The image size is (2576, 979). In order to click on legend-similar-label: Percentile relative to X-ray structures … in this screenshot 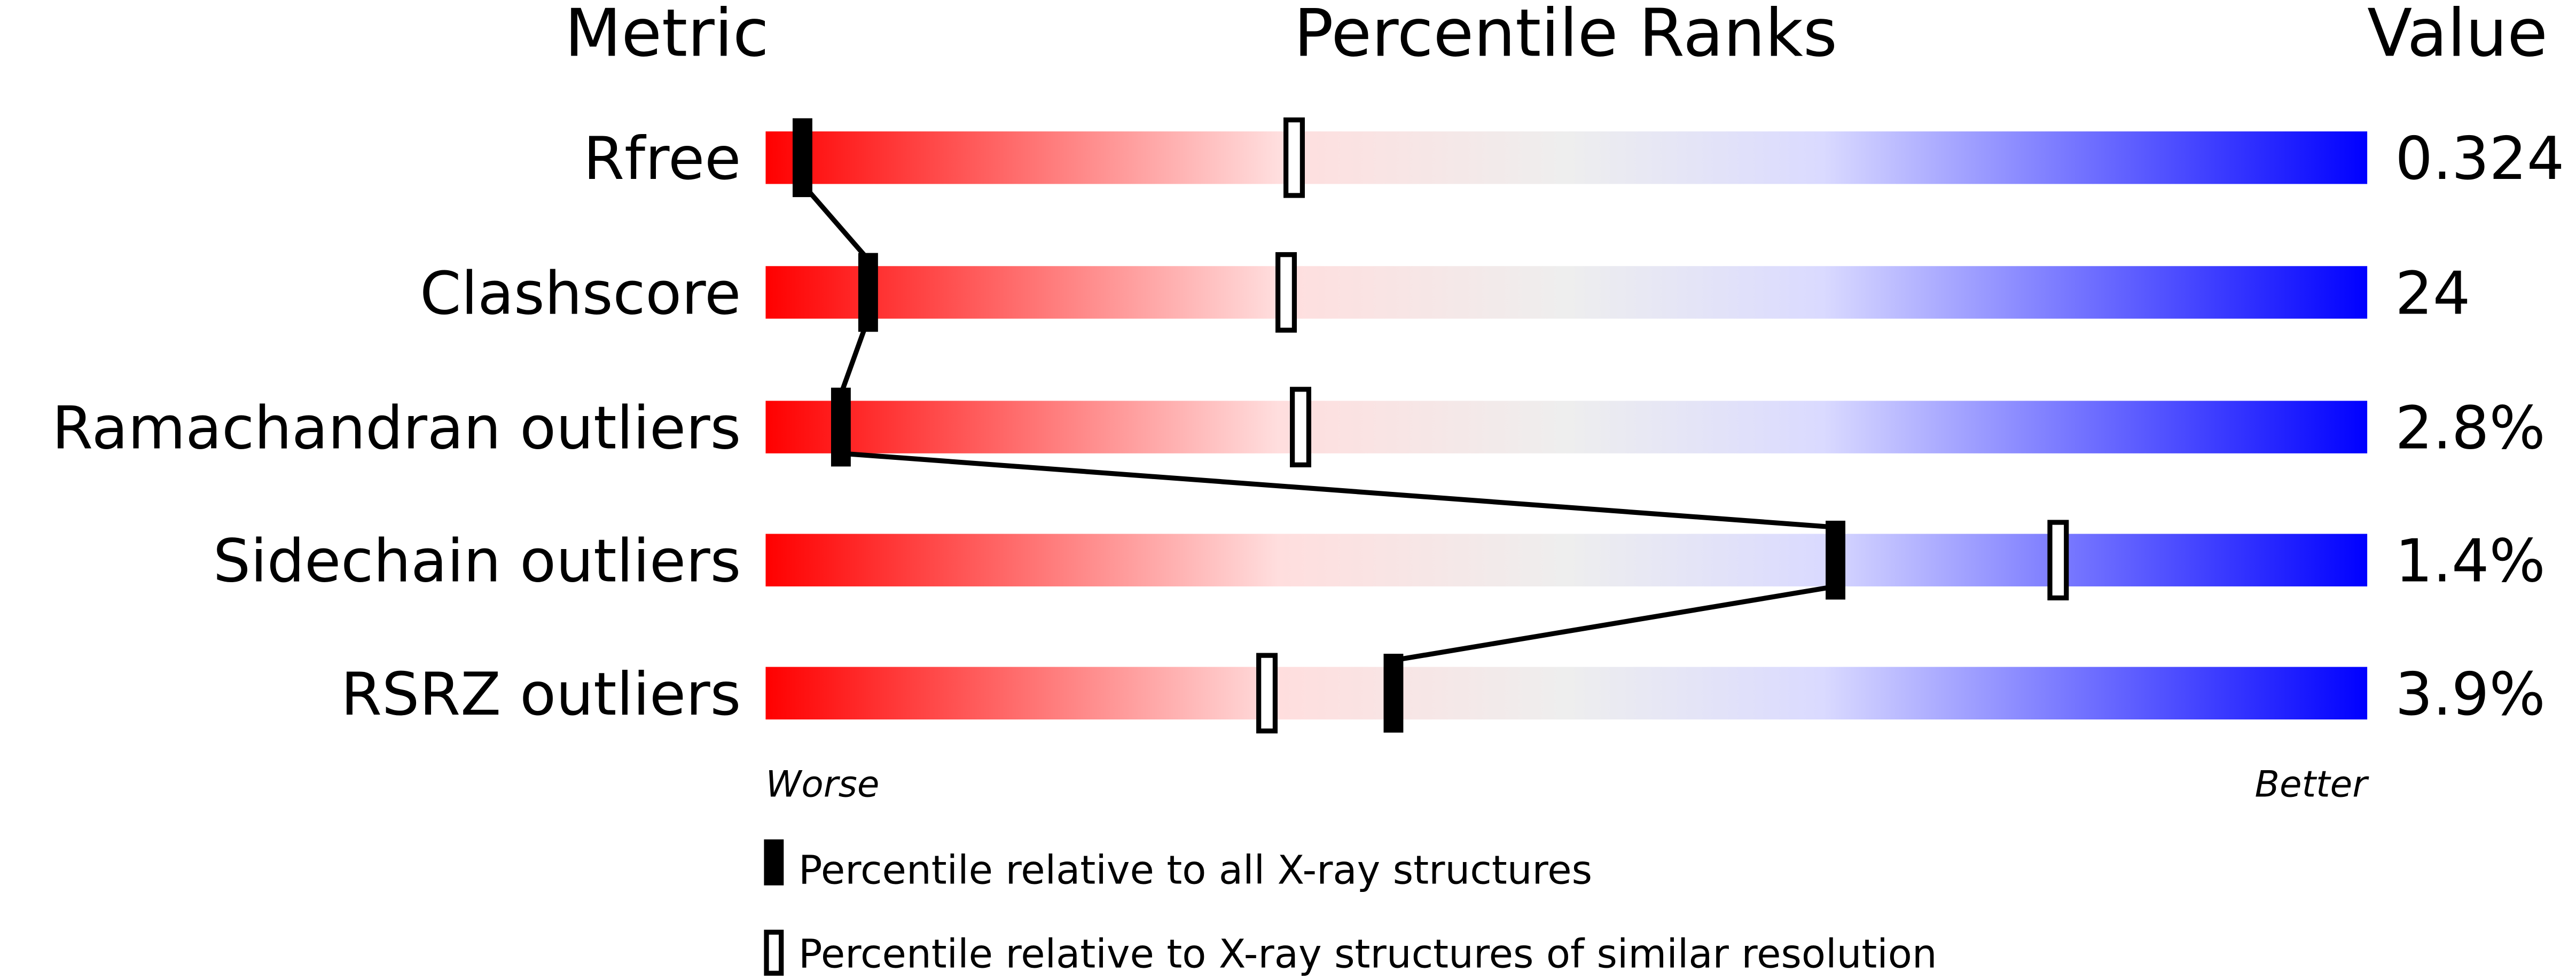, I will do `click(1367, 954)`.